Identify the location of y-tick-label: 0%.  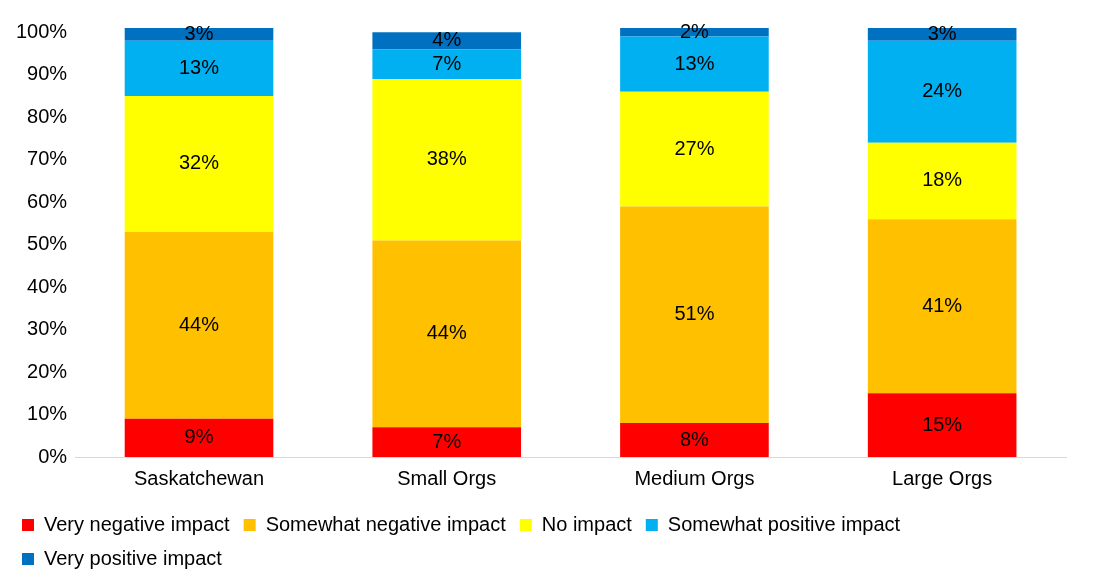
(53, 455).